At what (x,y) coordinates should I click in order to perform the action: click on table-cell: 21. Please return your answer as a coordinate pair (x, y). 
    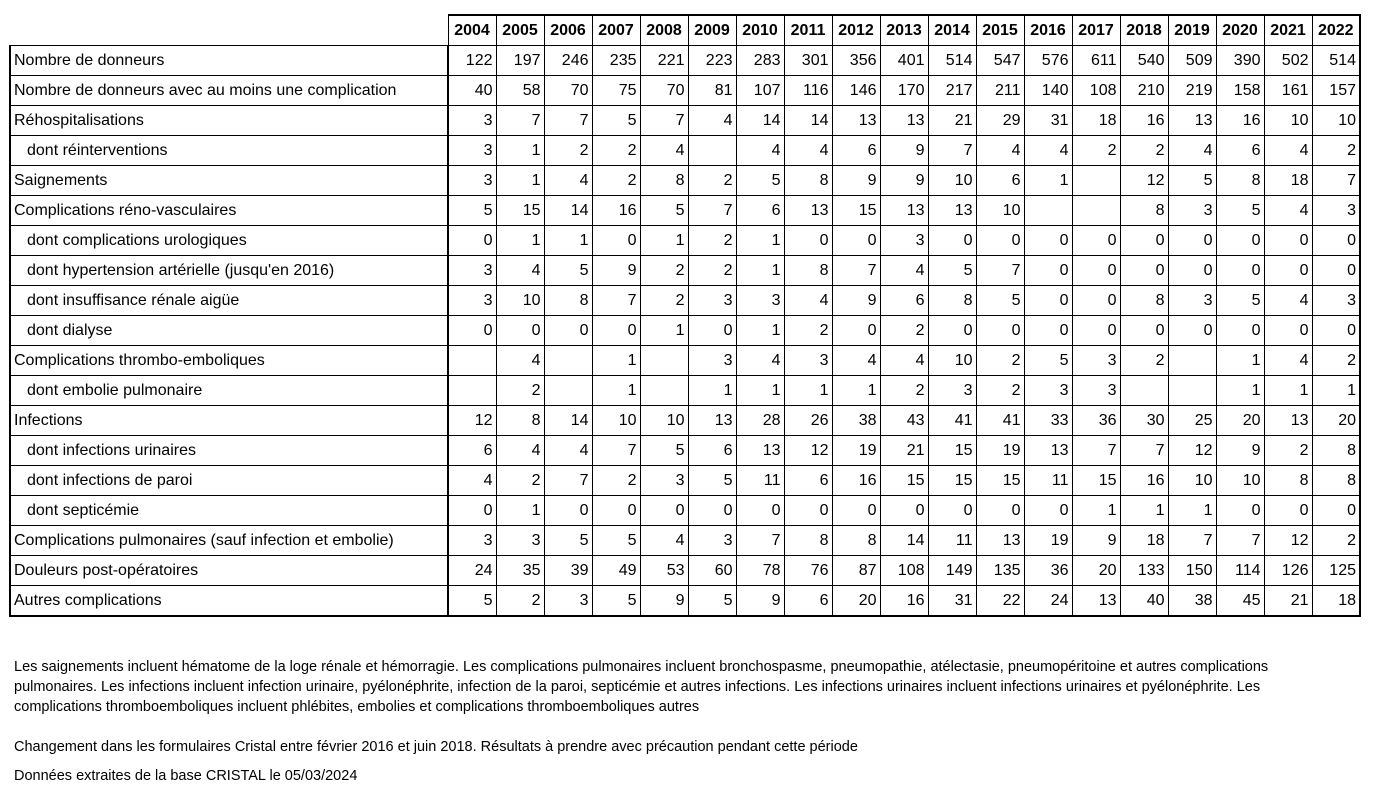
    Looking at the image, I should click on (952, 120).